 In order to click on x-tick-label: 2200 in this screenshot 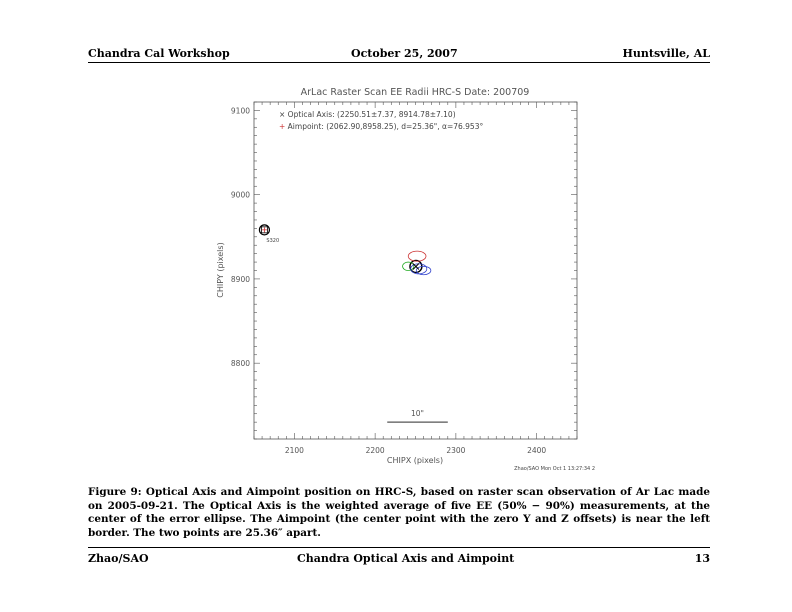, I will do `click(375, 450)`.